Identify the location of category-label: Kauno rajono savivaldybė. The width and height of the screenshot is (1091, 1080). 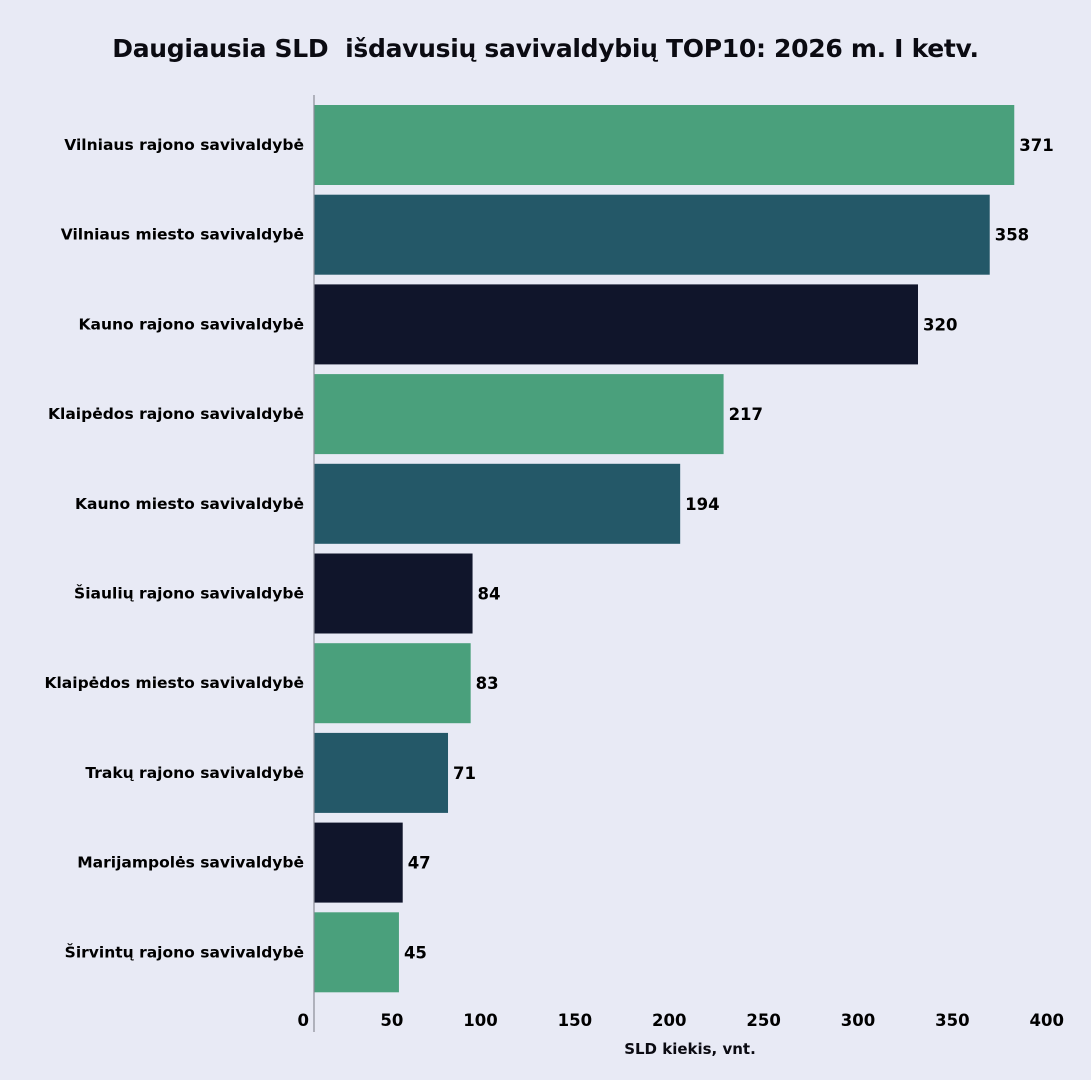
(191, 324).